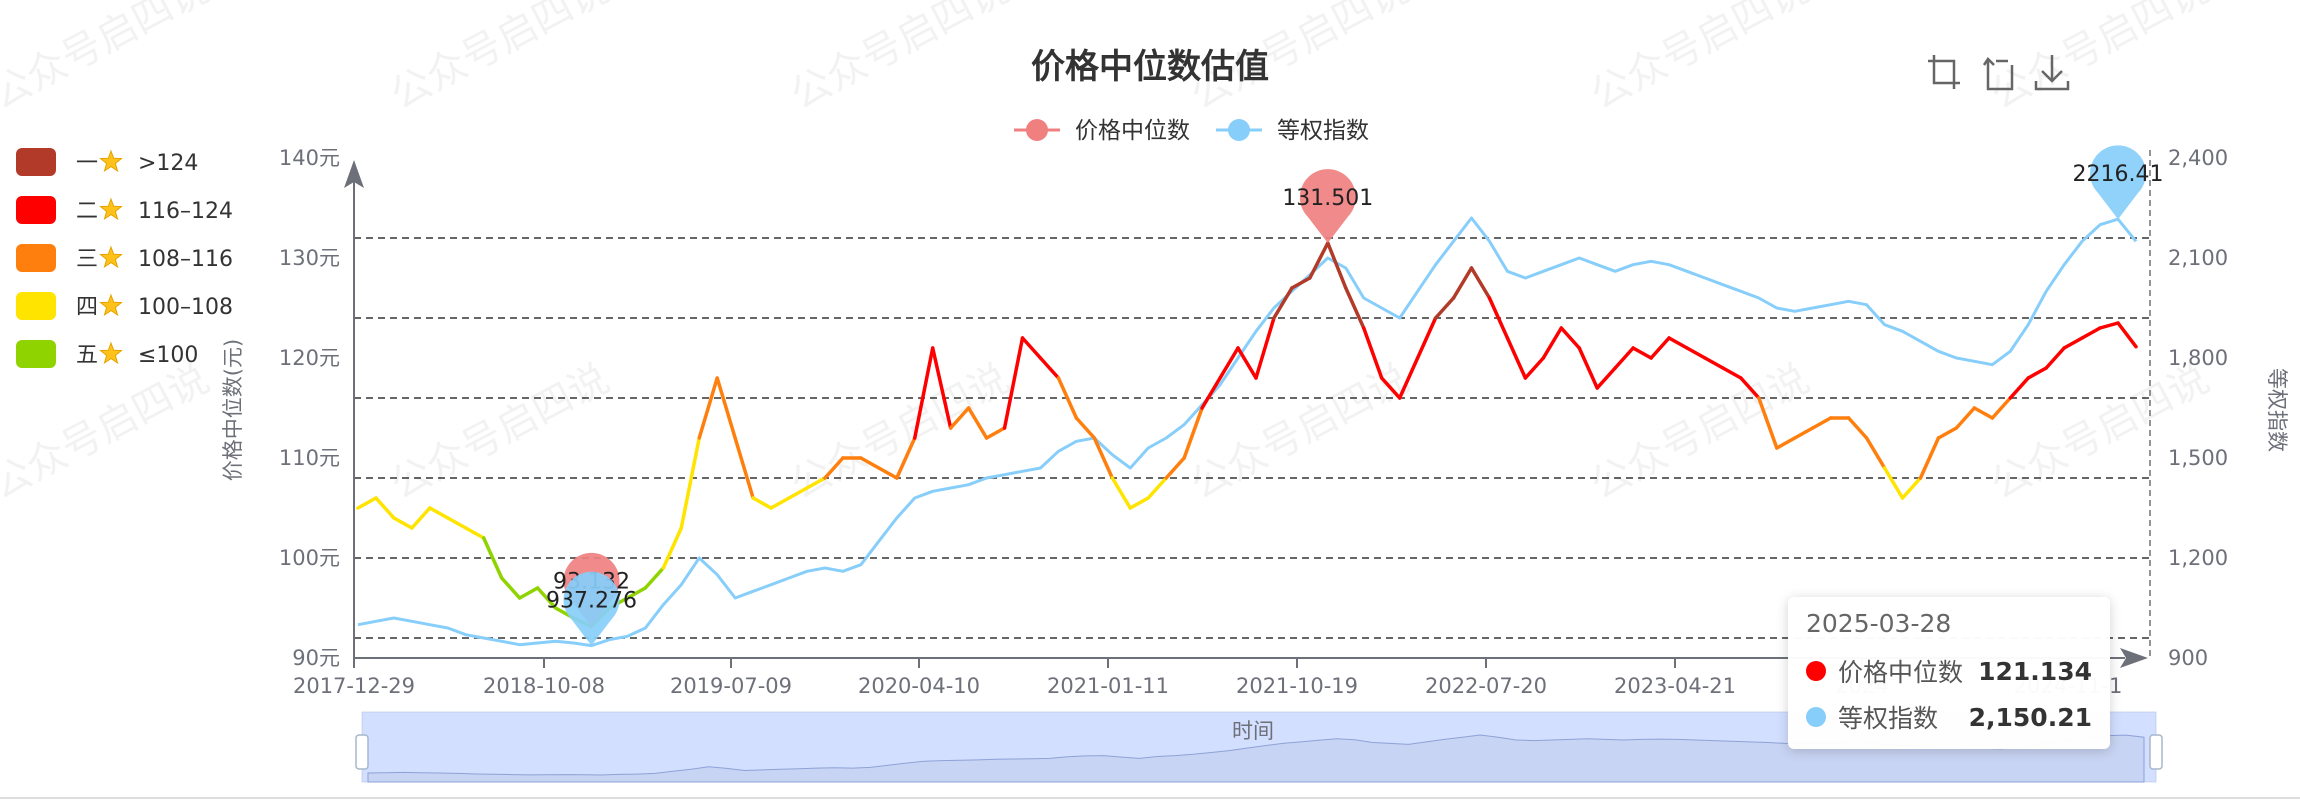  Describe the element at coordinates (1486, 686) in the screenshot. I see `x-axis-tick-label: 2022-07-20` at that location.